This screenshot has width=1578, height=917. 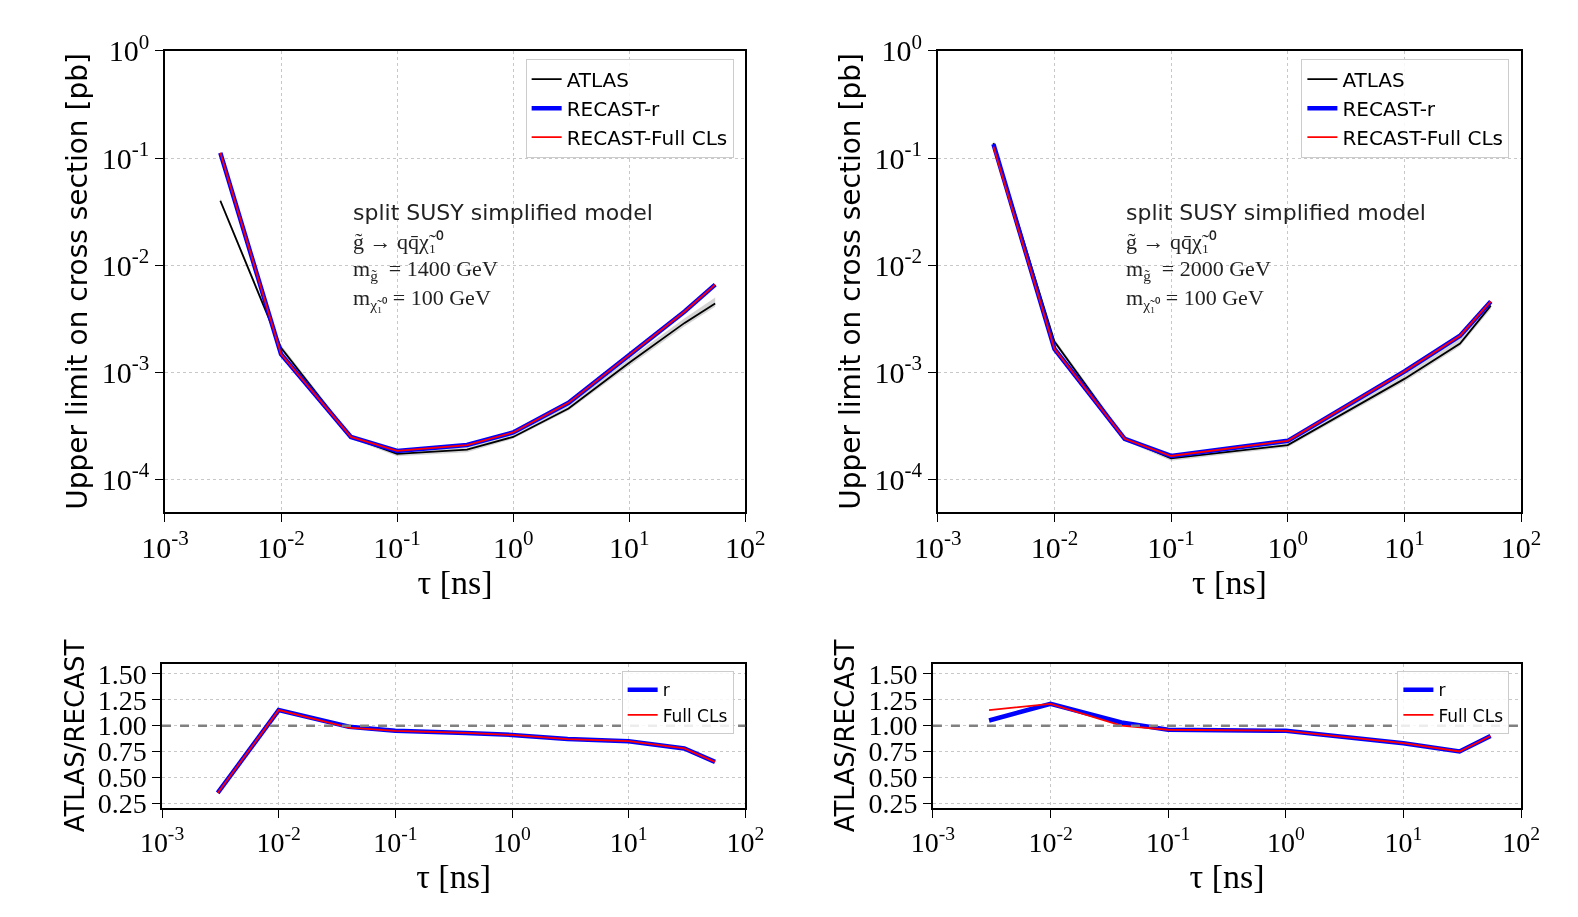 I want to click on annotation: m$_{g̃}$ = 2000 GeV, so click(x=1198, y=270).